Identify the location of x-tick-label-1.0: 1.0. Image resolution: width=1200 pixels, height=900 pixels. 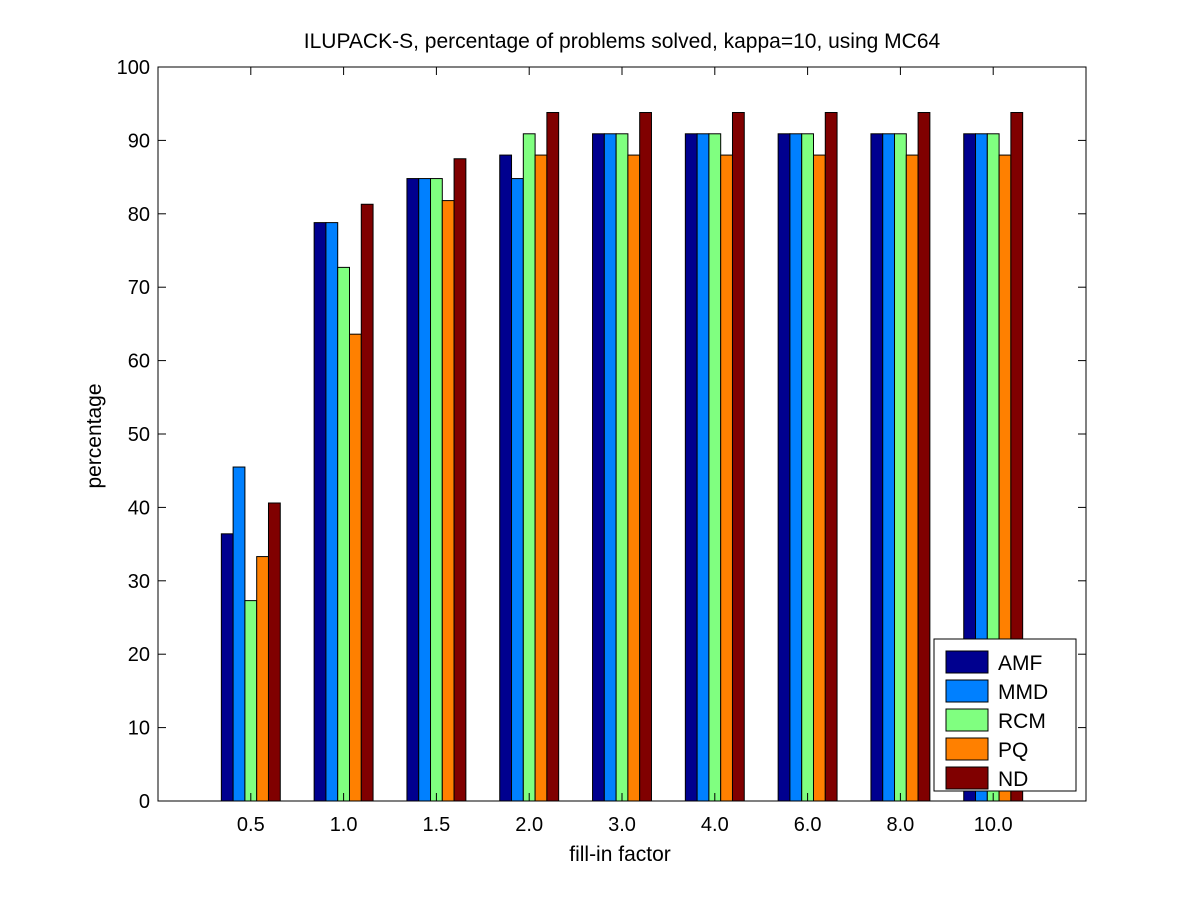
(344, 825).